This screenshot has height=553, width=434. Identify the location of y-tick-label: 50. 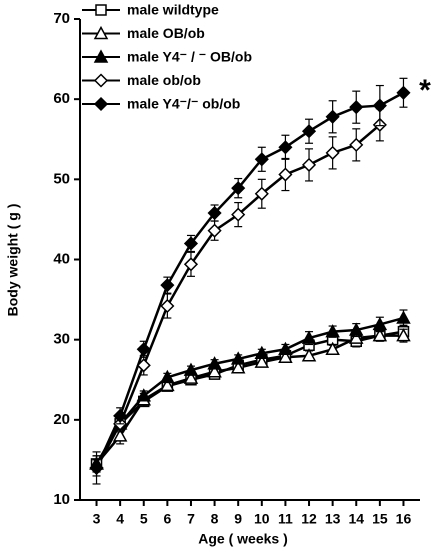
(61, 178).